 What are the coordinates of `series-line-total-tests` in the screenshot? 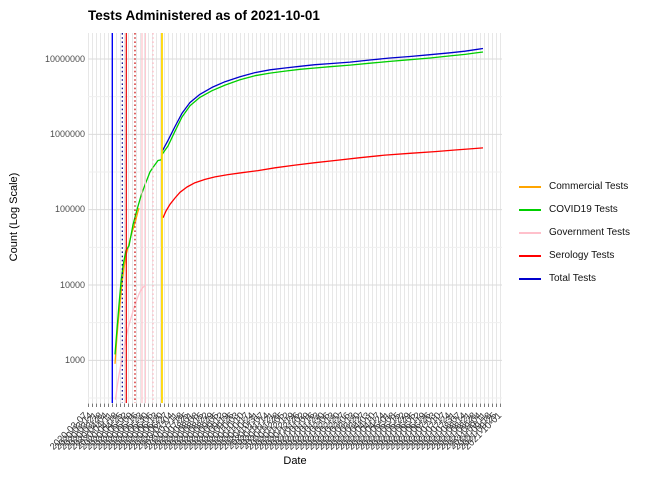 It's located at (322, 99).